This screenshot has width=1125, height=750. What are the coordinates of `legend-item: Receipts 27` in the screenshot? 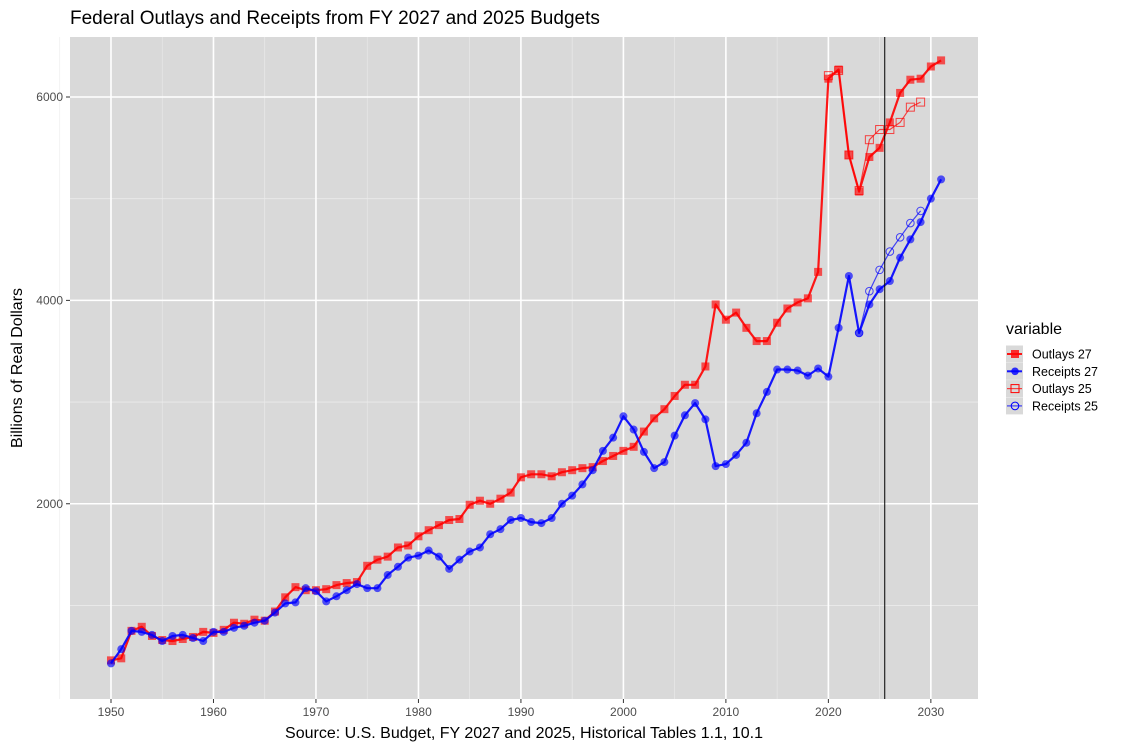 It's located at (1052, 371).